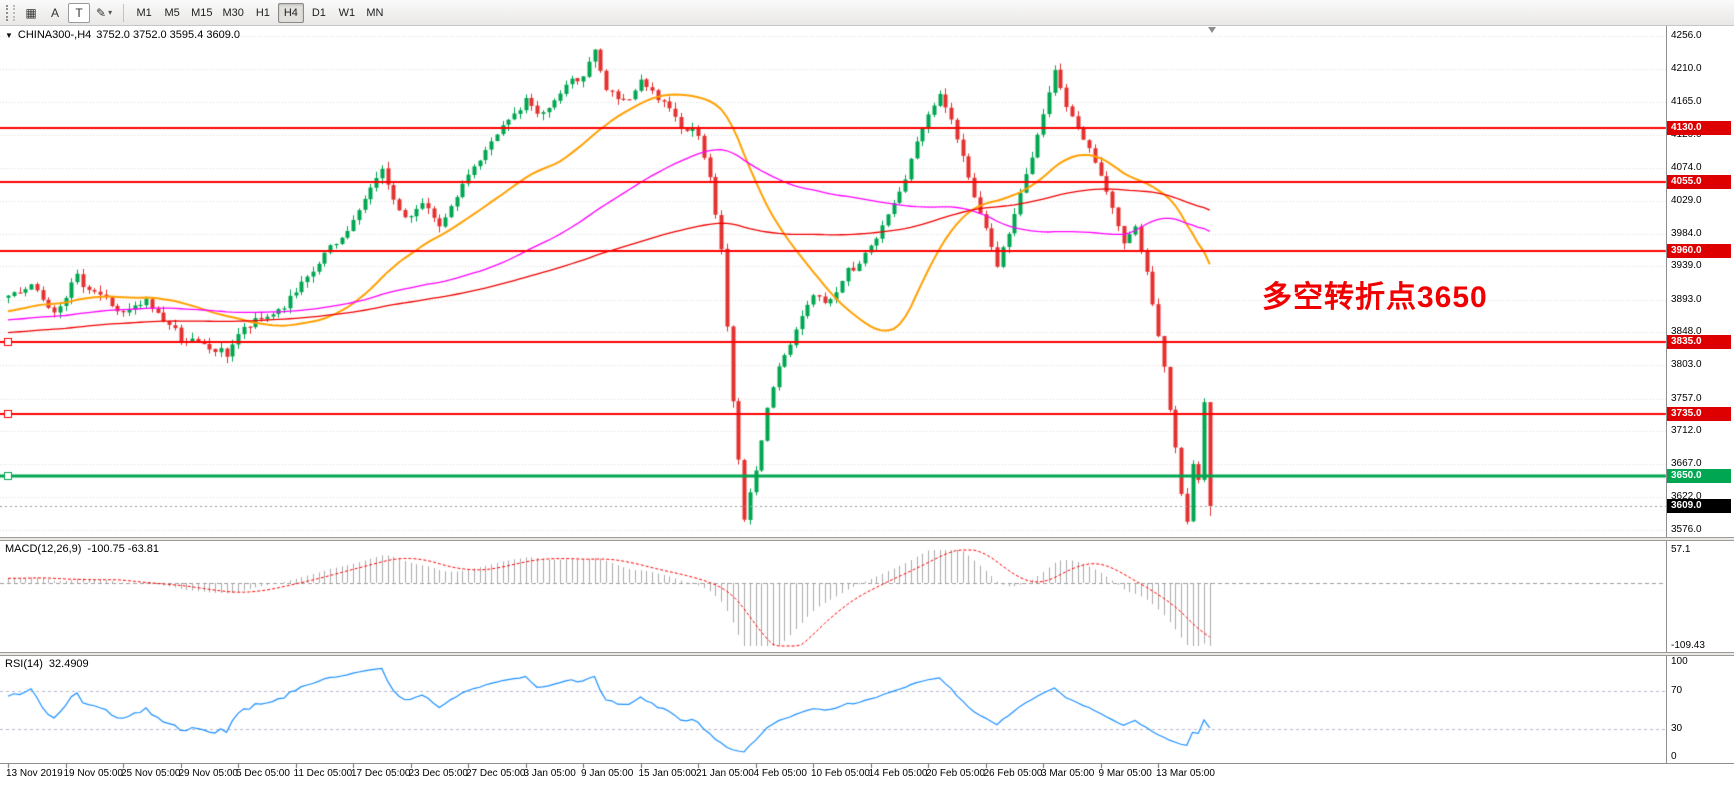 The height and width of the screenshot is (788, 1734). I want to click on time-axis-label: 20 Feb 05:00, so click(955, 773).